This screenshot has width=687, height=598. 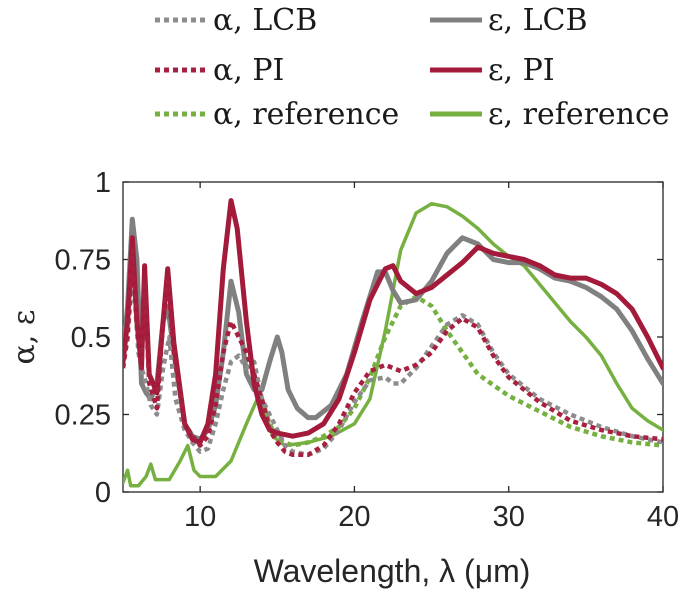 What do you see at coordinates (265, 20) in the screenshot?
I see `legend-label-alpha-lcb: α, LCB` at bounding box center [265, 20].